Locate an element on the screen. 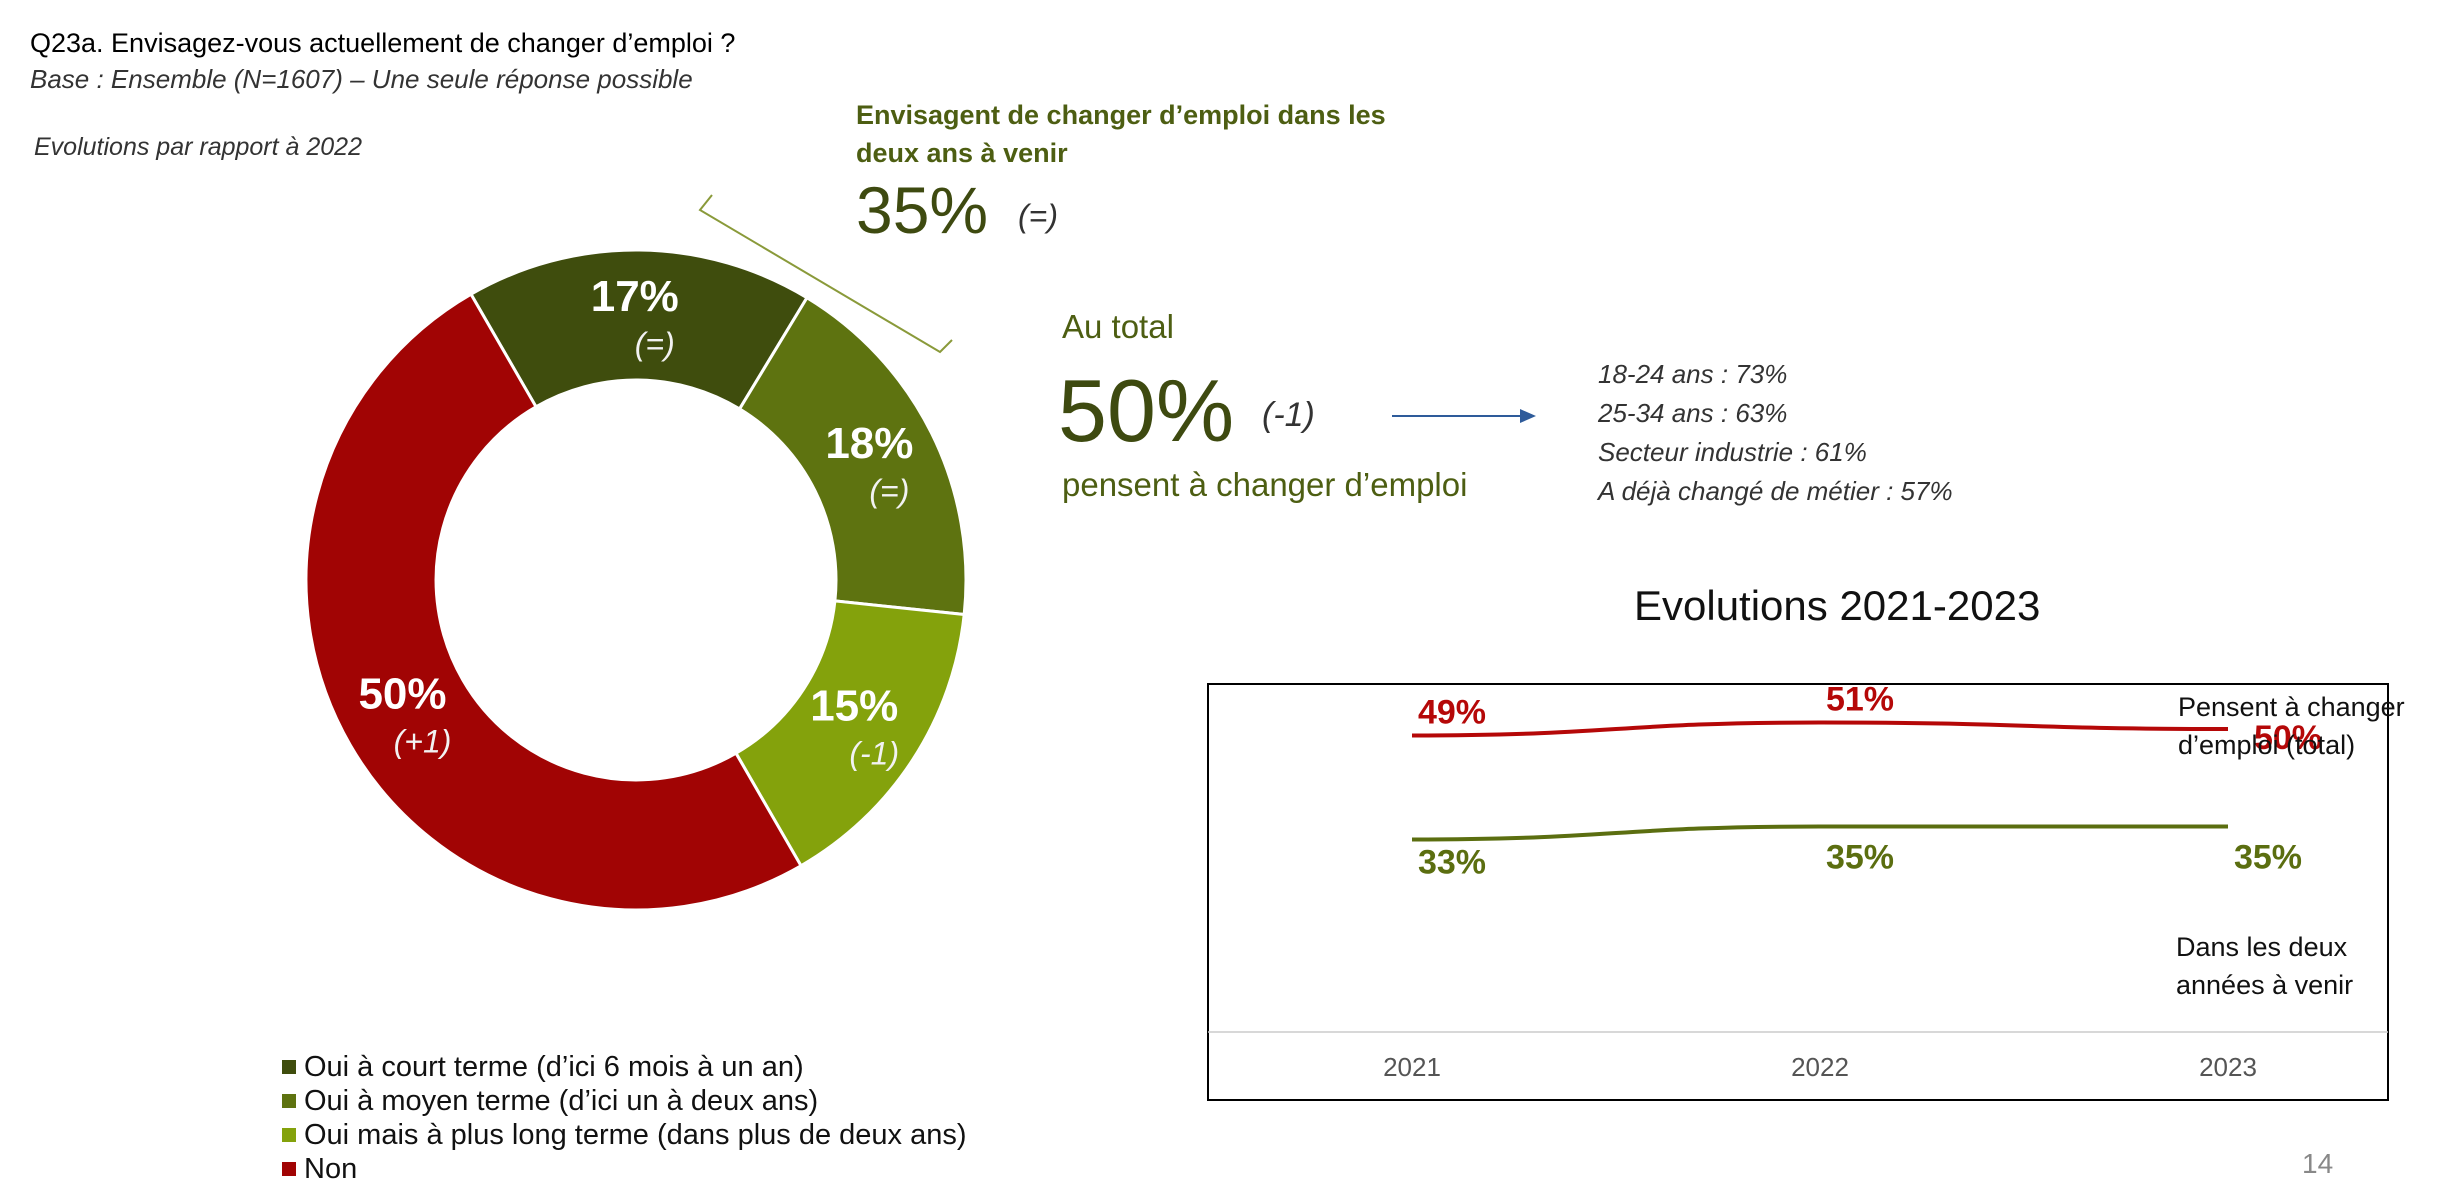 The image size is (2446, 1192). line-data-label: 51% is located at coordinates (1860, 700).